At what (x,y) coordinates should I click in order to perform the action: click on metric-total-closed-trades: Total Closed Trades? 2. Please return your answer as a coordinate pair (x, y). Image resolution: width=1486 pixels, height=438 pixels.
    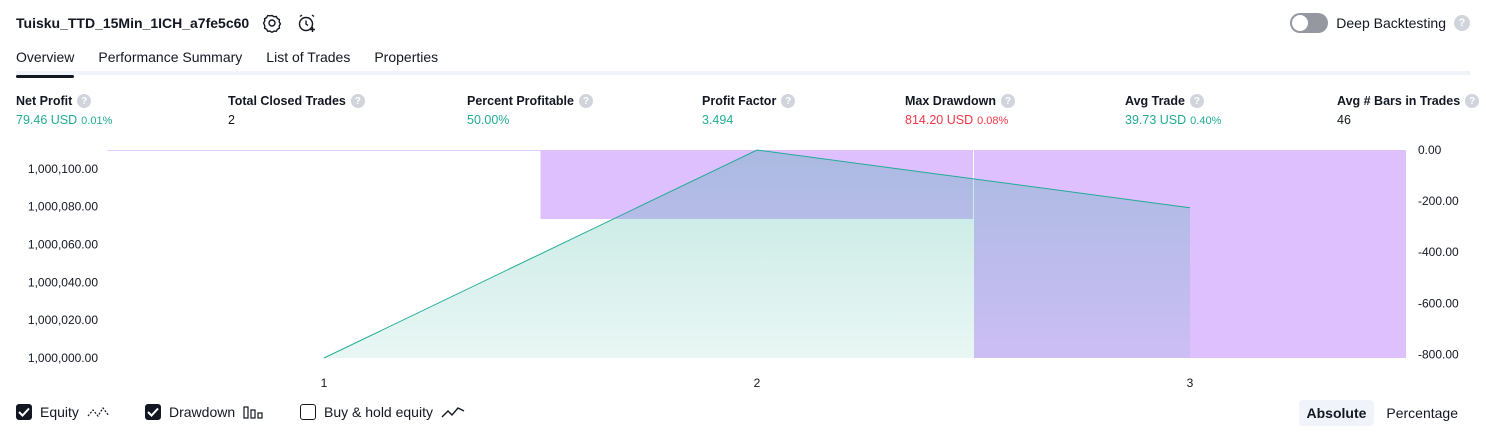
    Looking at the image, I should click on (296, 110).